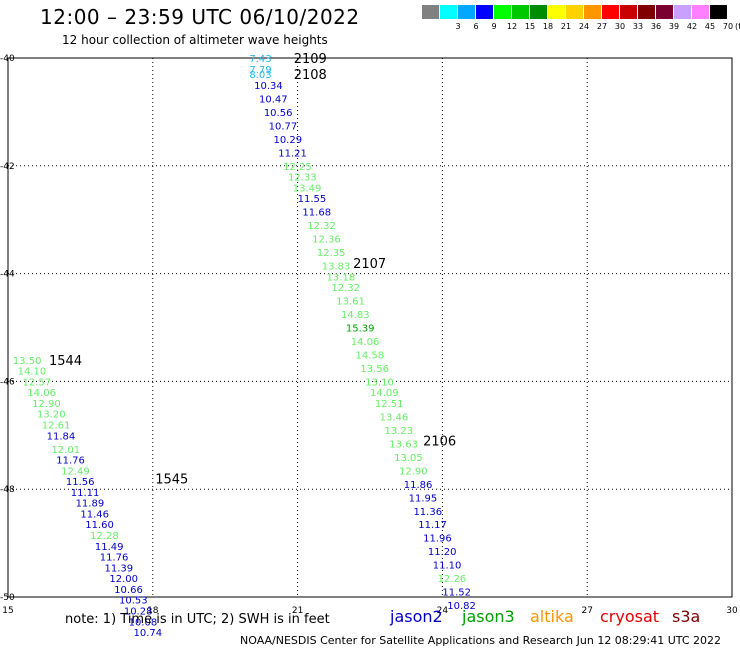 The image size is (740, 650). What do you see at coordinates (310, 59) in the screenshot?
I see `track-label: 2109` at bounding box center [310, 59].